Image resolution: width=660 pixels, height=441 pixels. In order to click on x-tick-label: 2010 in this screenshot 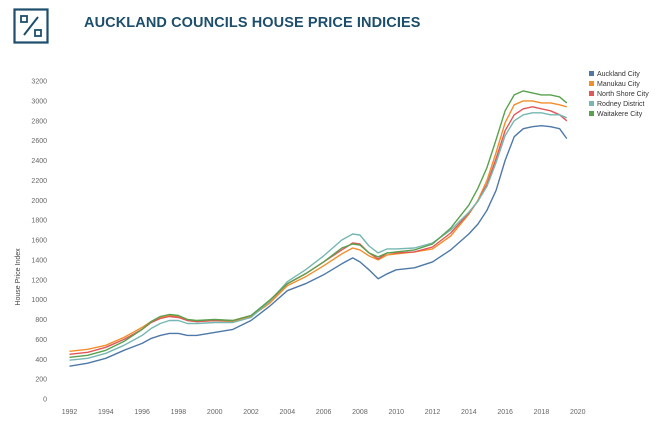, I will do `click(396, 412)`.